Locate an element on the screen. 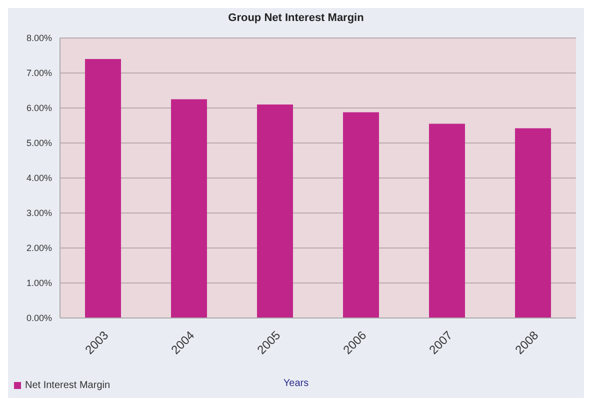  y-tick-label: 2.00% is located at coordinates (39, 248).